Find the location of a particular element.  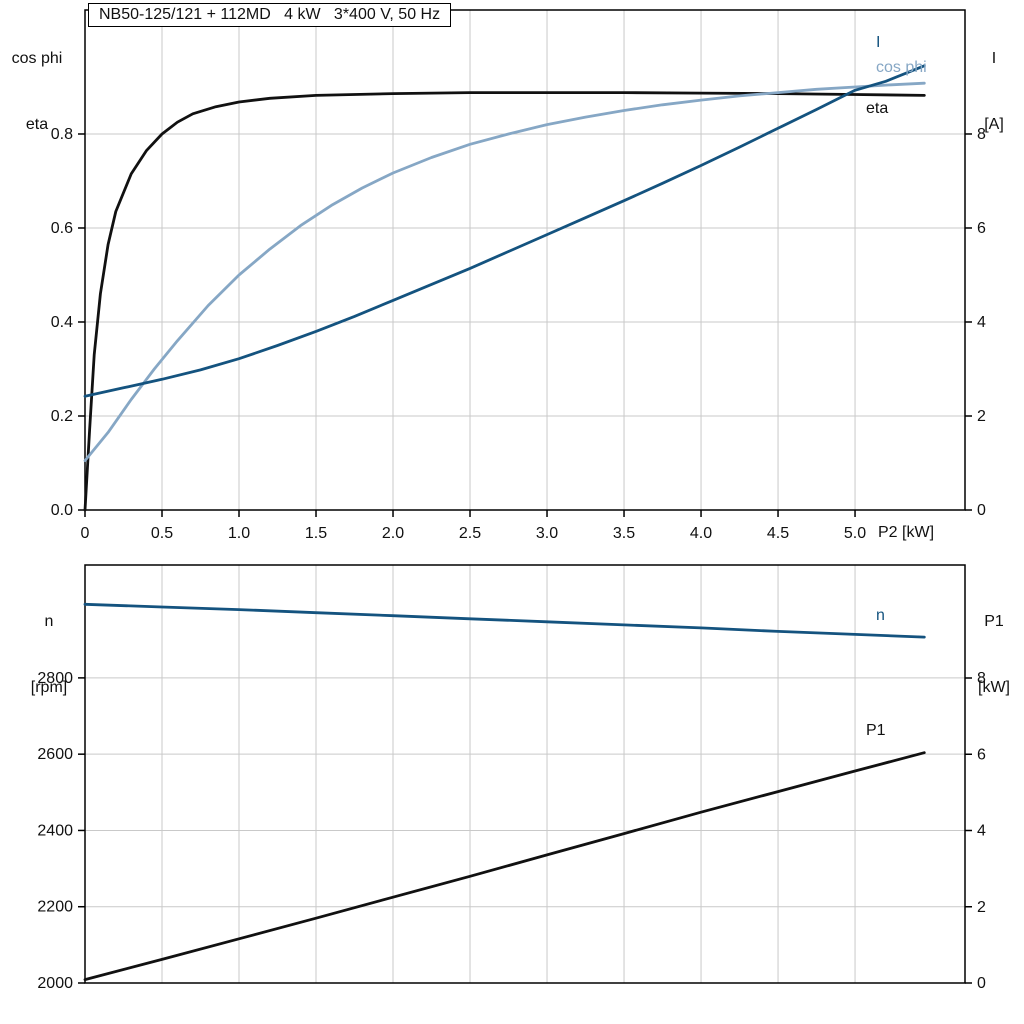

speed-axis-label: n is located at coordinates (49, 621).